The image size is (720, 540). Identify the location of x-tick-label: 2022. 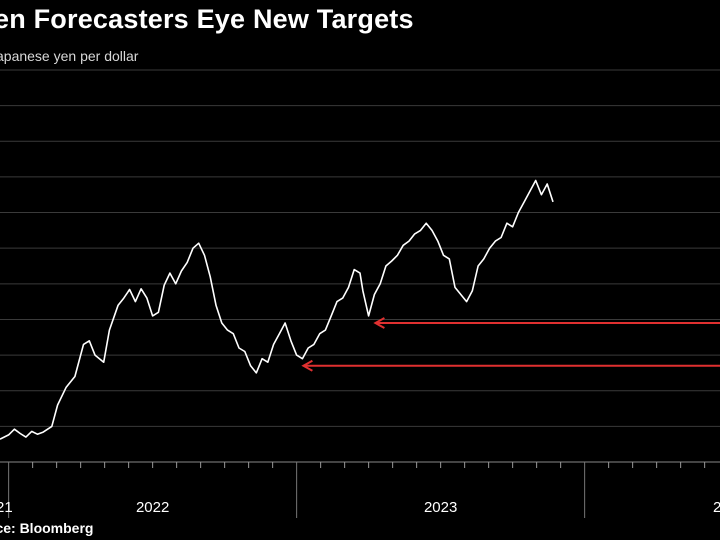
(152, 507).